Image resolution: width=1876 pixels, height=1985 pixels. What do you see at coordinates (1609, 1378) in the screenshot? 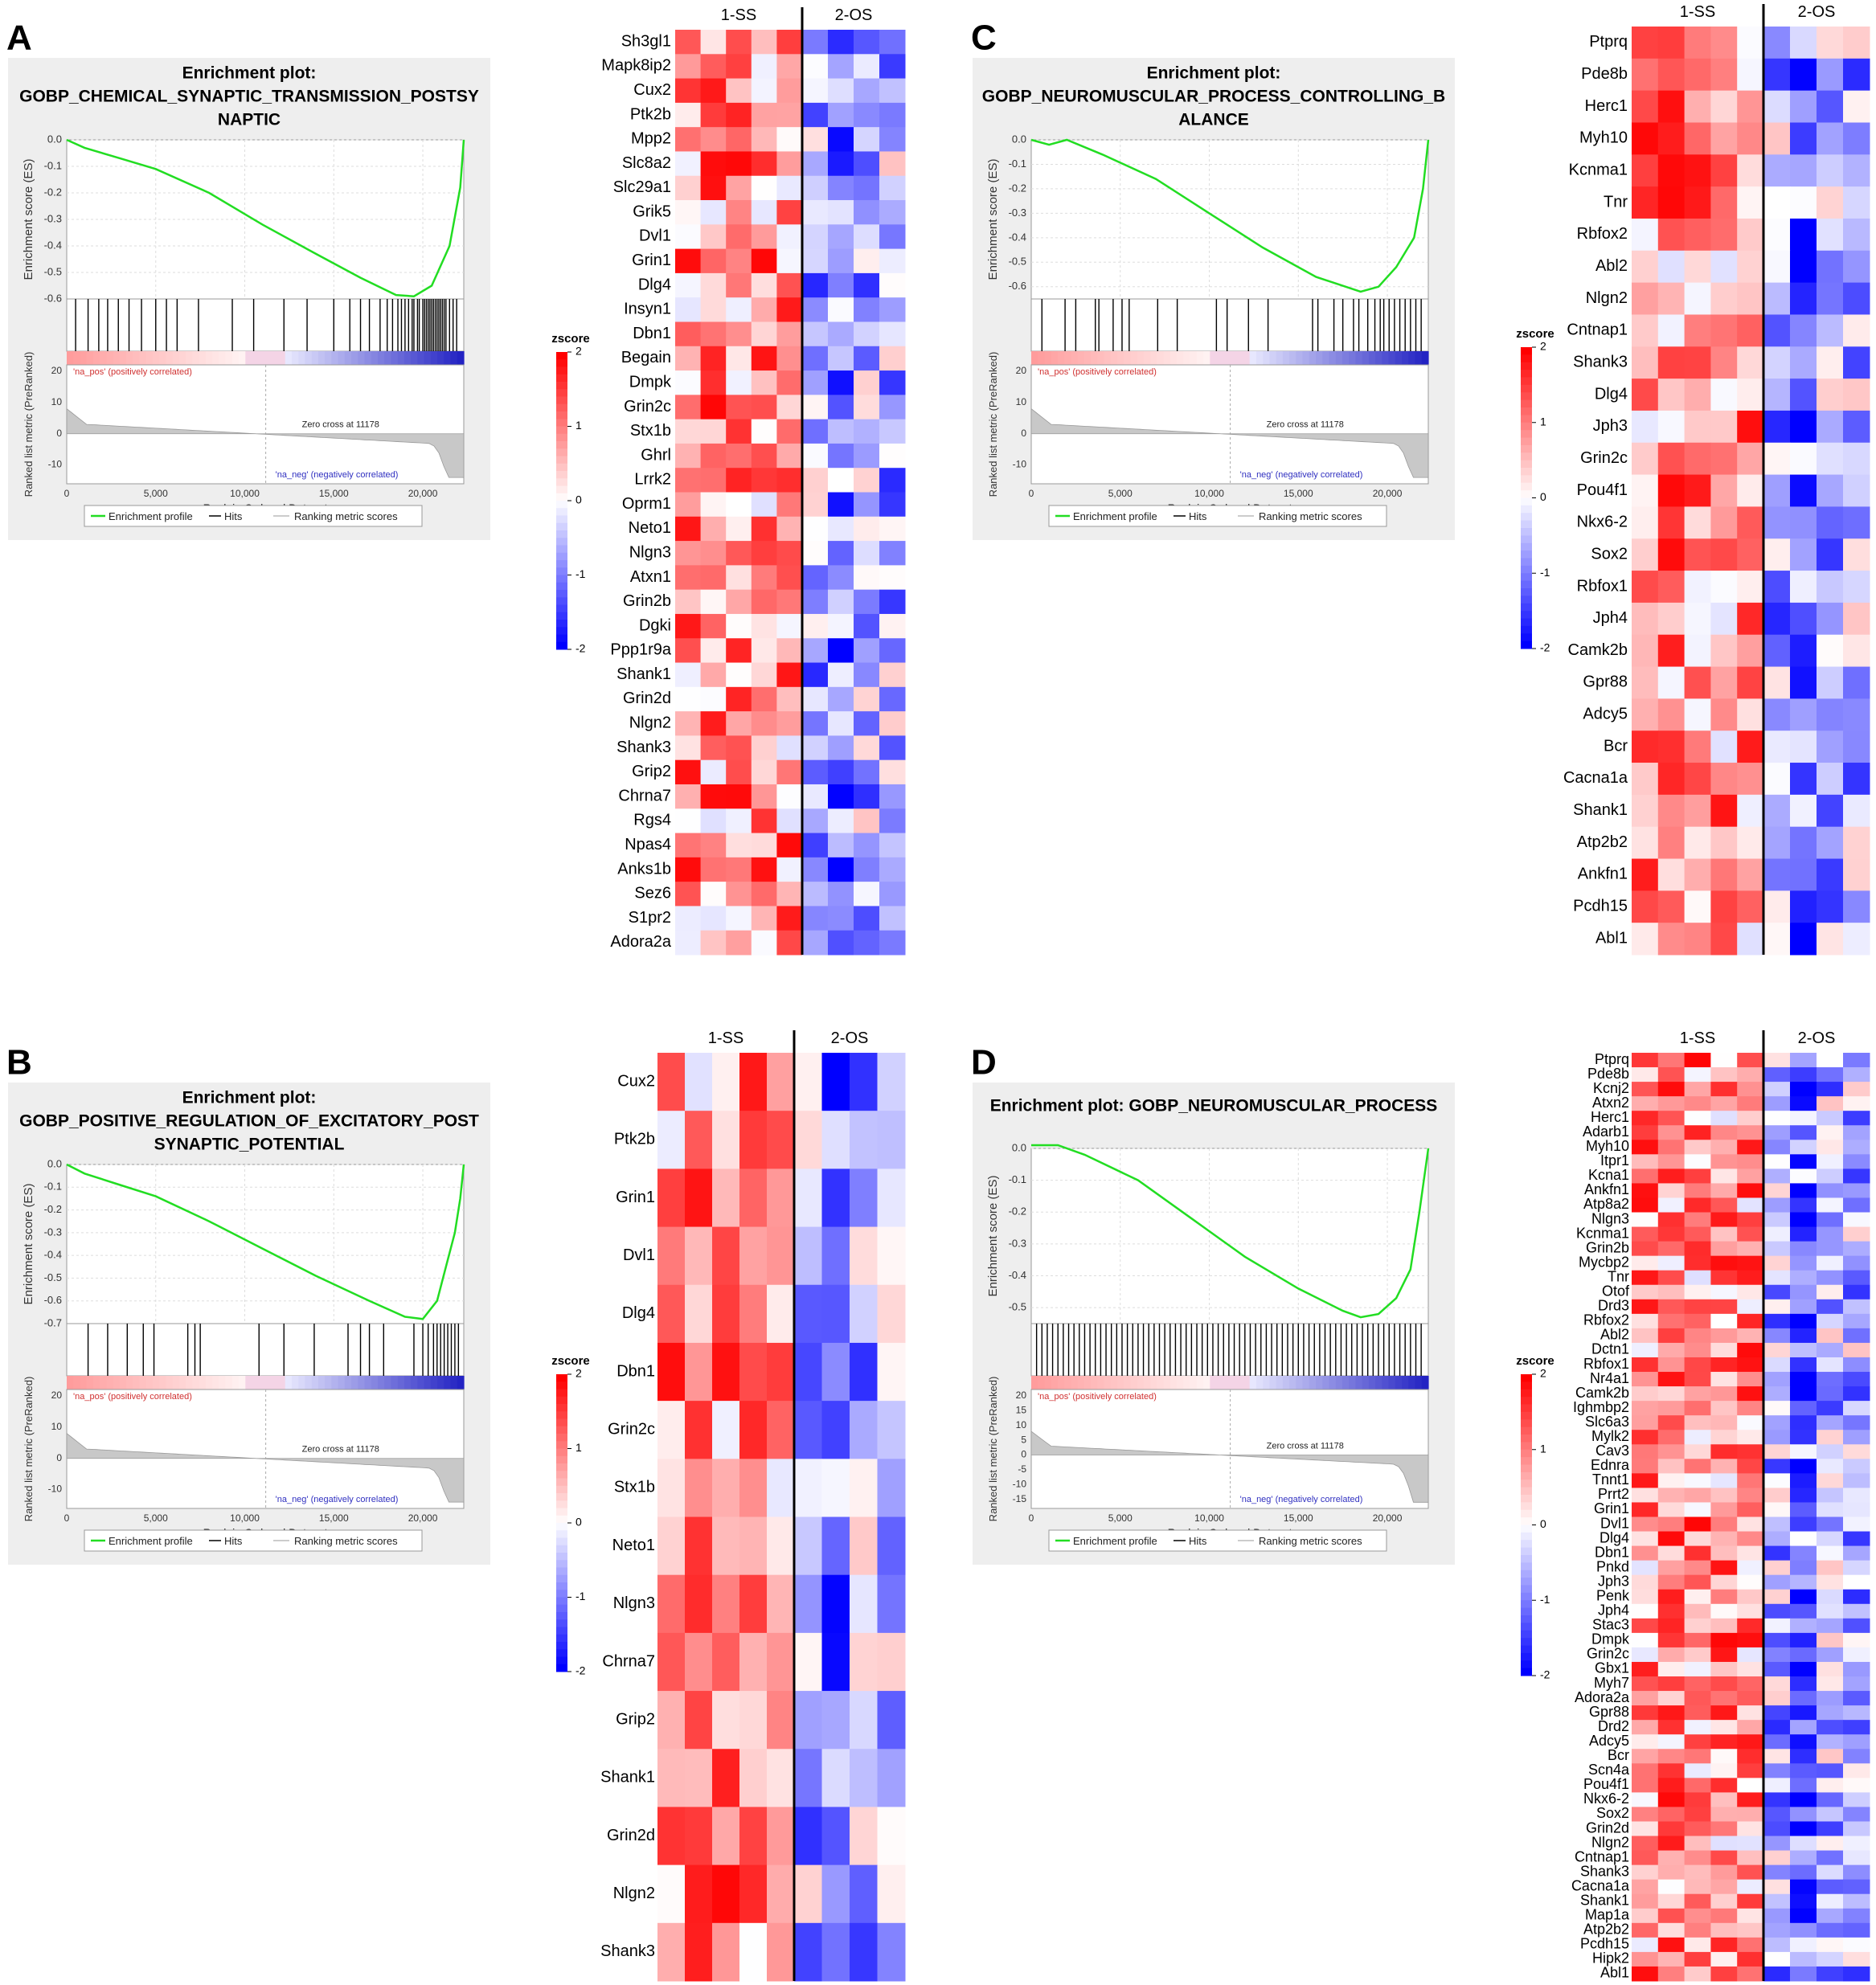
I see `gene-label: Nr4a1` at bounding box center [1609, 1378].